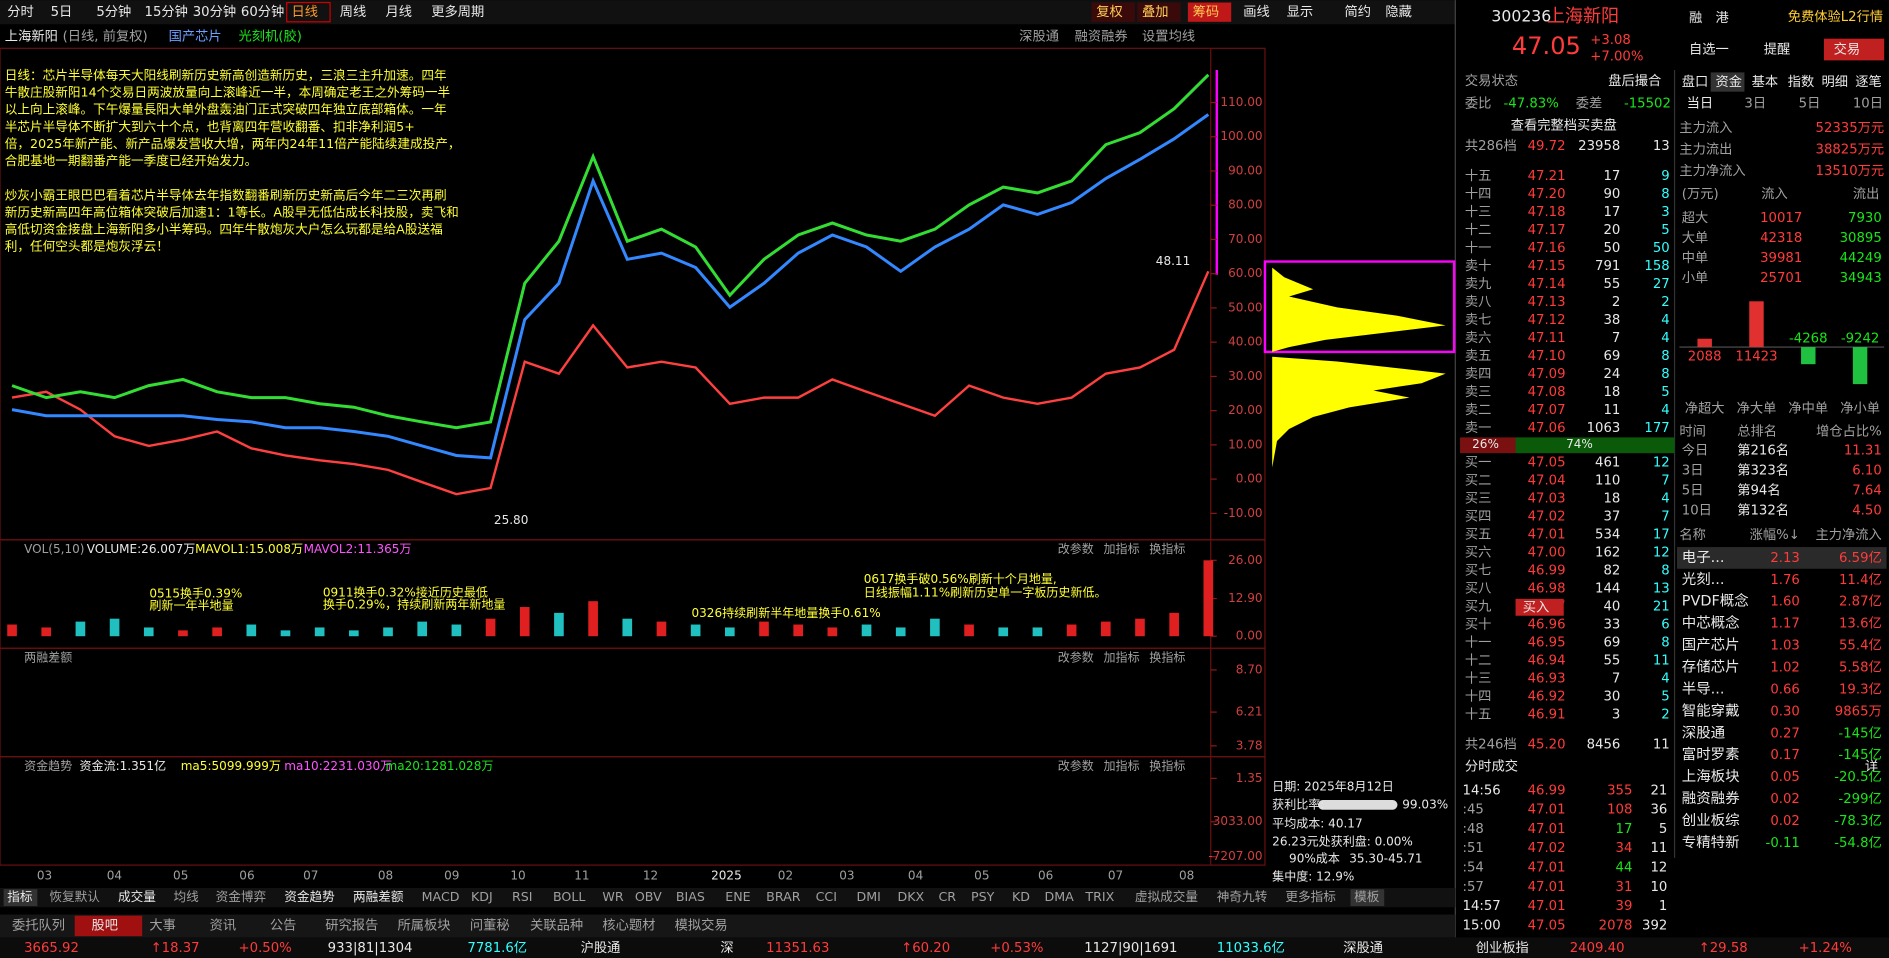  I want to click on indicator-tab: 资金博弈, so click(241, 896).